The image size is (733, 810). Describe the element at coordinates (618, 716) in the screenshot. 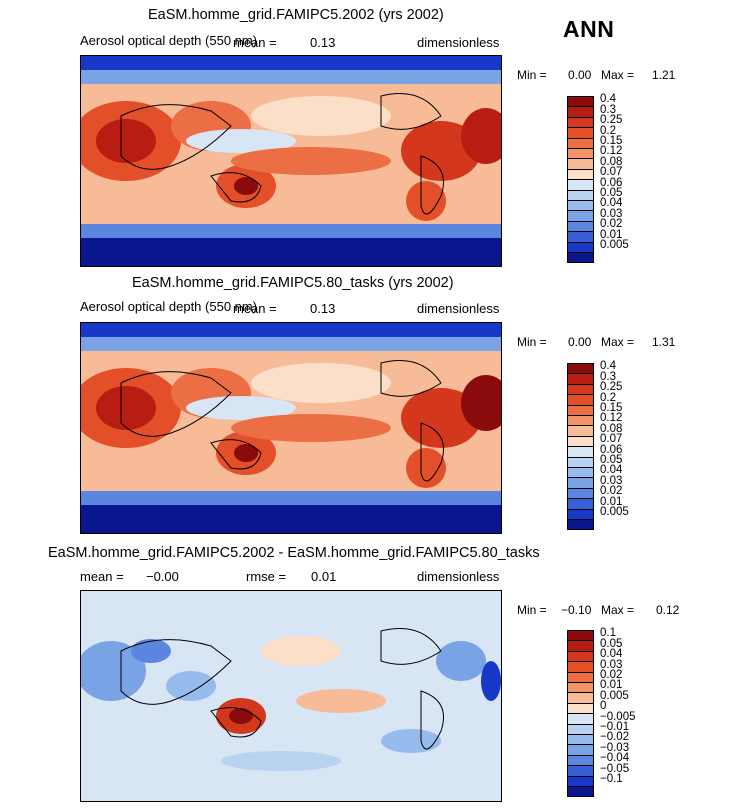

I see `colorbar-level-label: −0.005` at that location.